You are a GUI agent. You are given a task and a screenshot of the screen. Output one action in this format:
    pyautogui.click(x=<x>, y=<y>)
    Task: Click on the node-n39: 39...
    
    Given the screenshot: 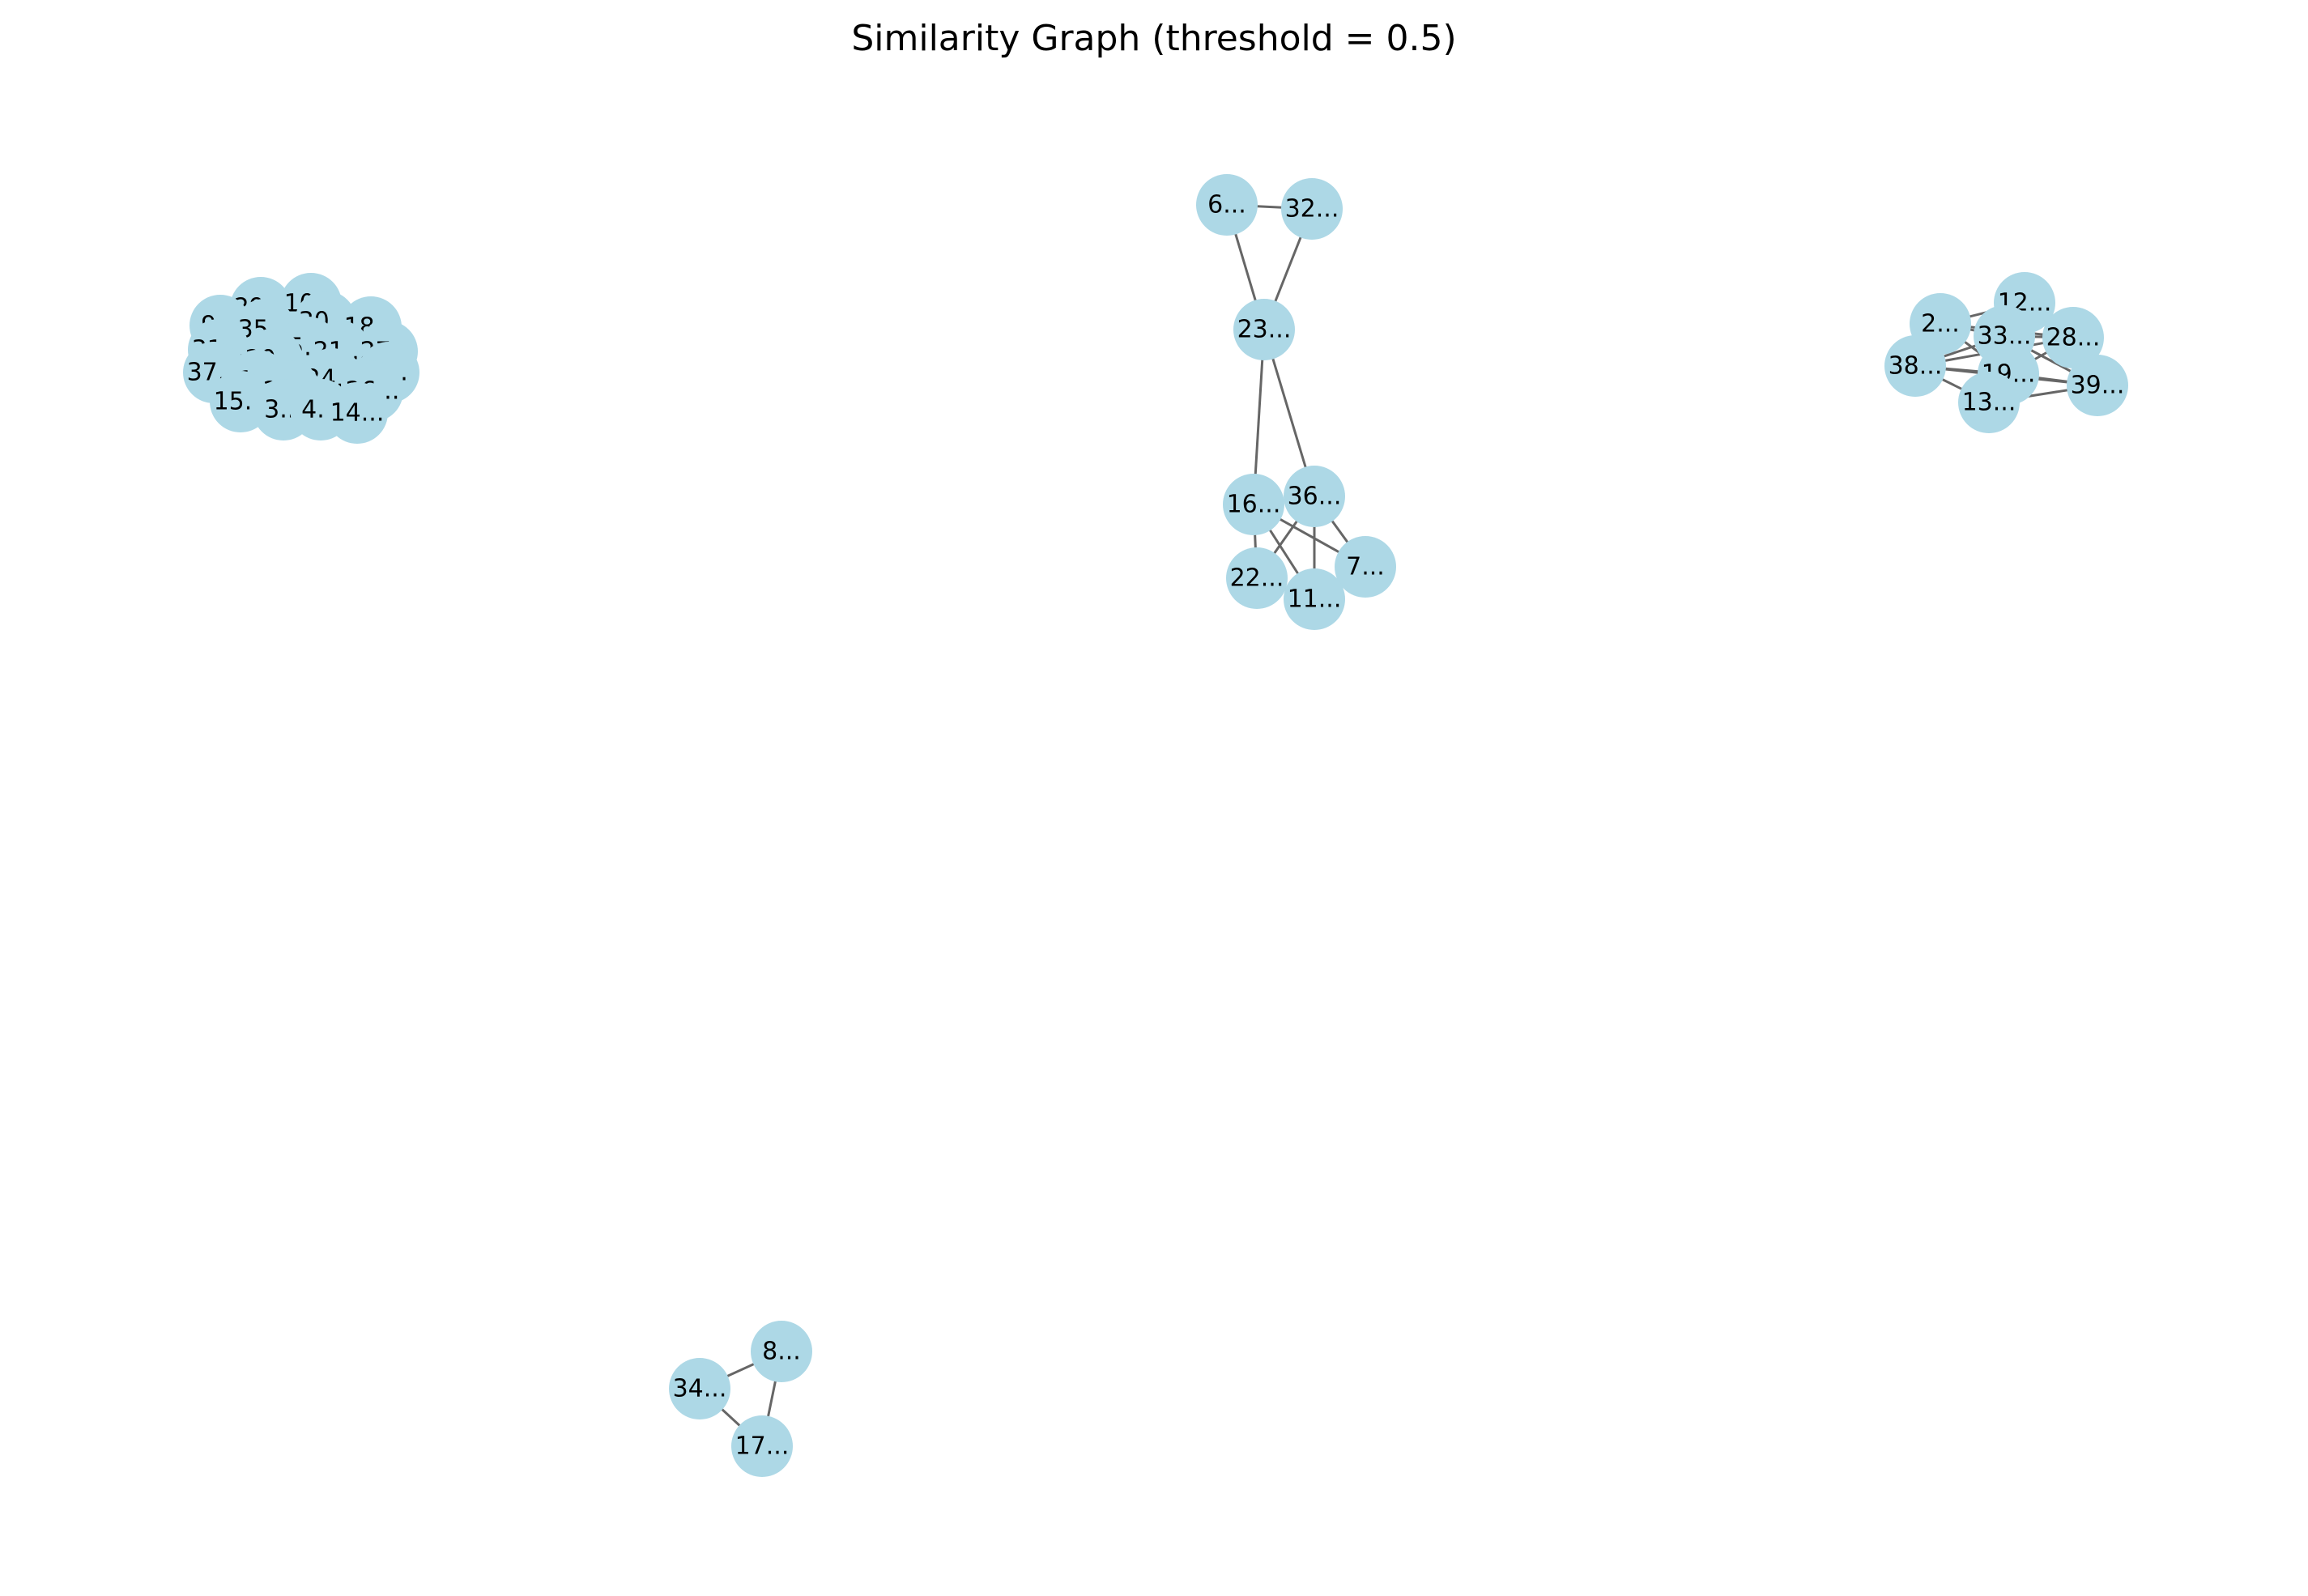 What is the action you would take?
    pyautogui.click(x=2098, y=385)
    